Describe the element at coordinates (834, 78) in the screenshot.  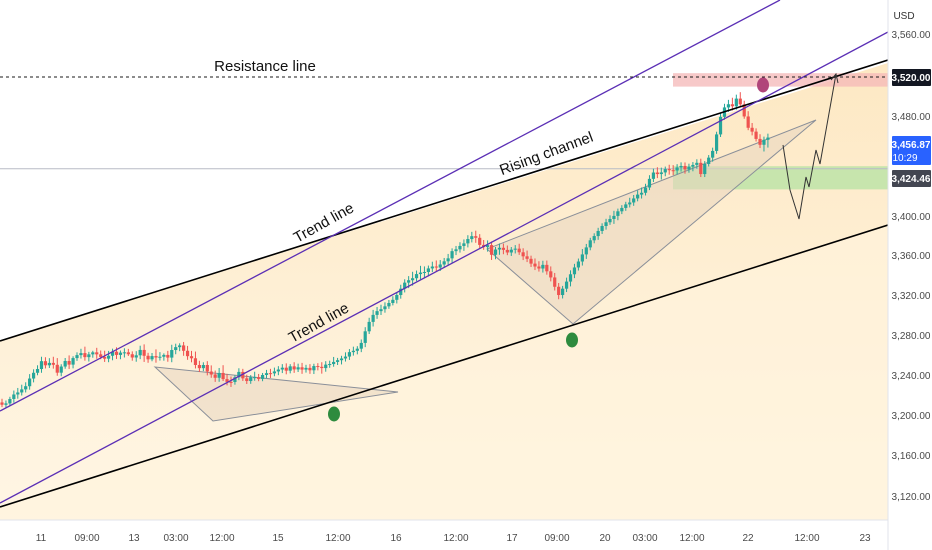
I see `projection-arrow-icon` at that location.